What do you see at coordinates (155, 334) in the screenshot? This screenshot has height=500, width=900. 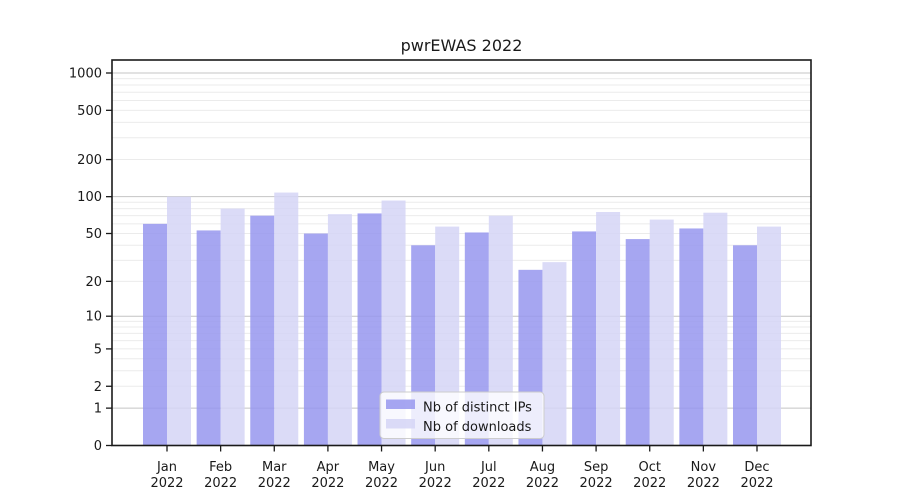 I see `bar-distinct-ips-jan` at bounding box center [155, 334].